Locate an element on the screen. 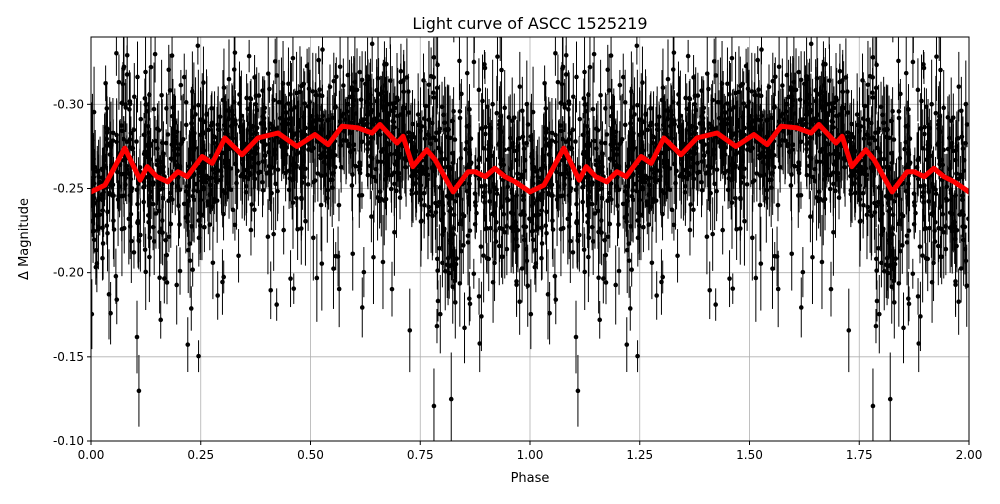 The width and height of the screenshot is (1000, 504). y-axis-label: Δ Magnitude is located at coordinates (24, 239).